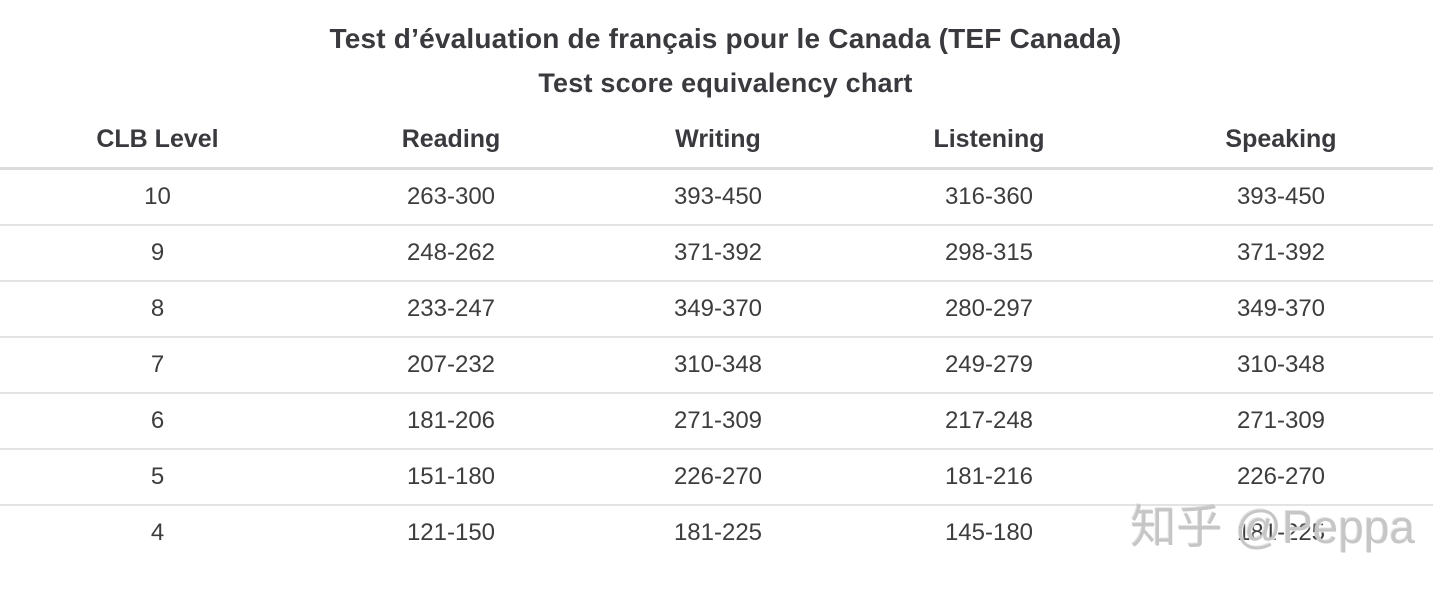 Image resolution: width=1451 pixels, height=598 pixels. I want to click on table-row: 10 263-300 393-450 316-360 393-450, so click(716, 197).